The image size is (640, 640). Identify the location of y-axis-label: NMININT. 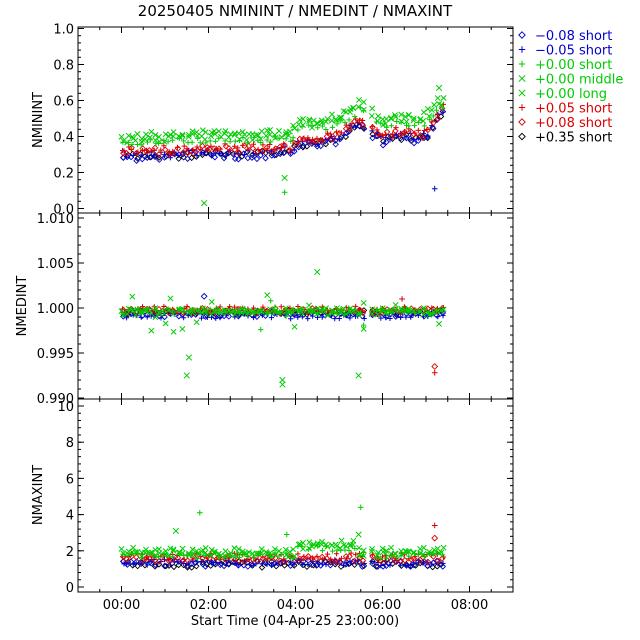
(38, 120).